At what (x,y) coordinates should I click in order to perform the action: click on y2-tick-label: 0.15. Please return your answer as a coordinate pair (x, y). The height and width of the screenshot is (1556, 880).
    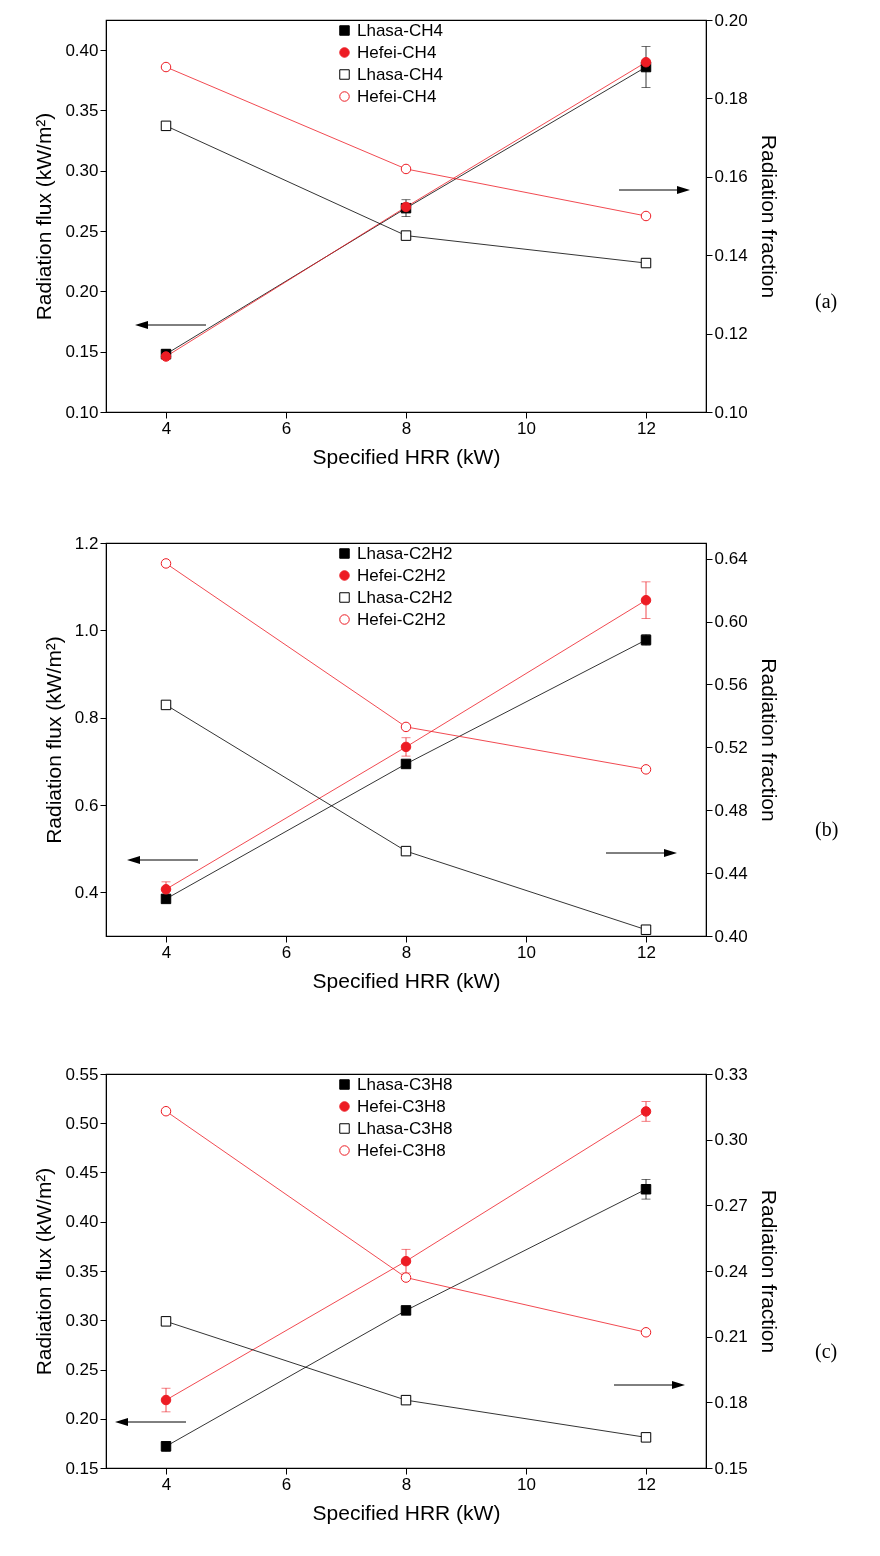
    Looking at the image, I should click on (731, 1468).